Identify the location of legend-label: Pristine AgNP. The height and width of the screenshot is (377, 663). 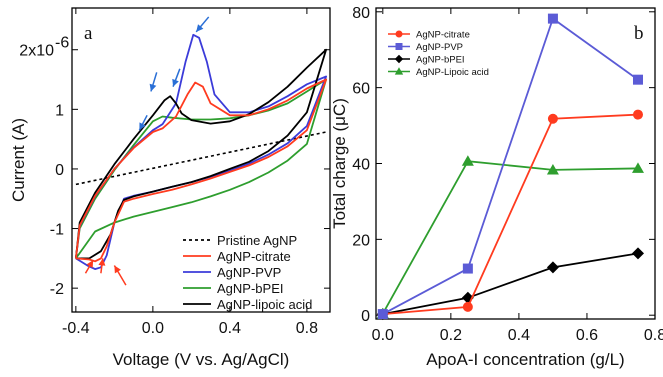
(257, 240).